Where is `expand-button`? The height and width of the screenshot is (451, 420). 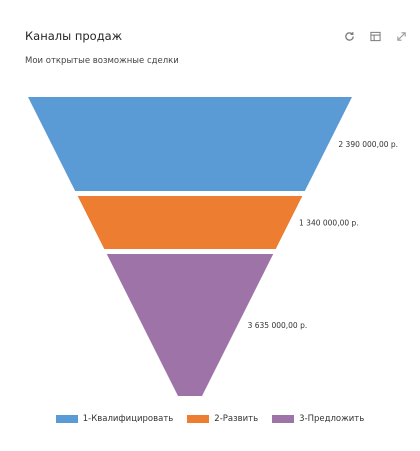 expand-button is located at coordinates (401, 36).